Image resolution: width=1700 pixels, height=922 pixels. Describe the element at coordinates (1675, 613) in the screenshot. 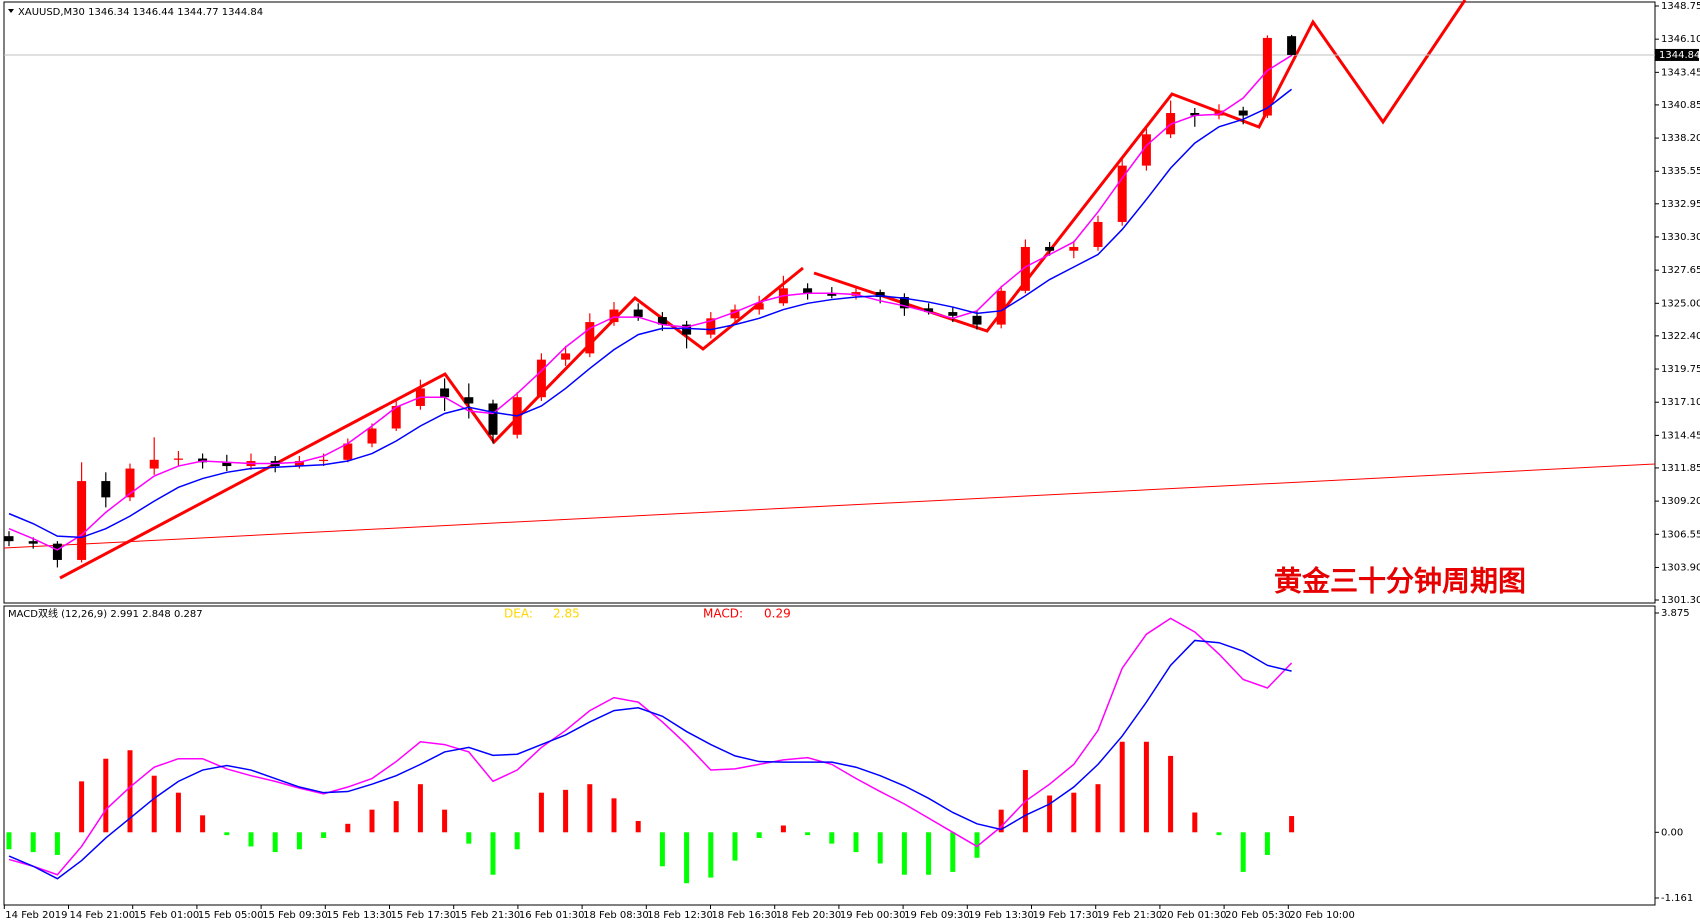

I see `y-tick-label: 3.875` at that location.